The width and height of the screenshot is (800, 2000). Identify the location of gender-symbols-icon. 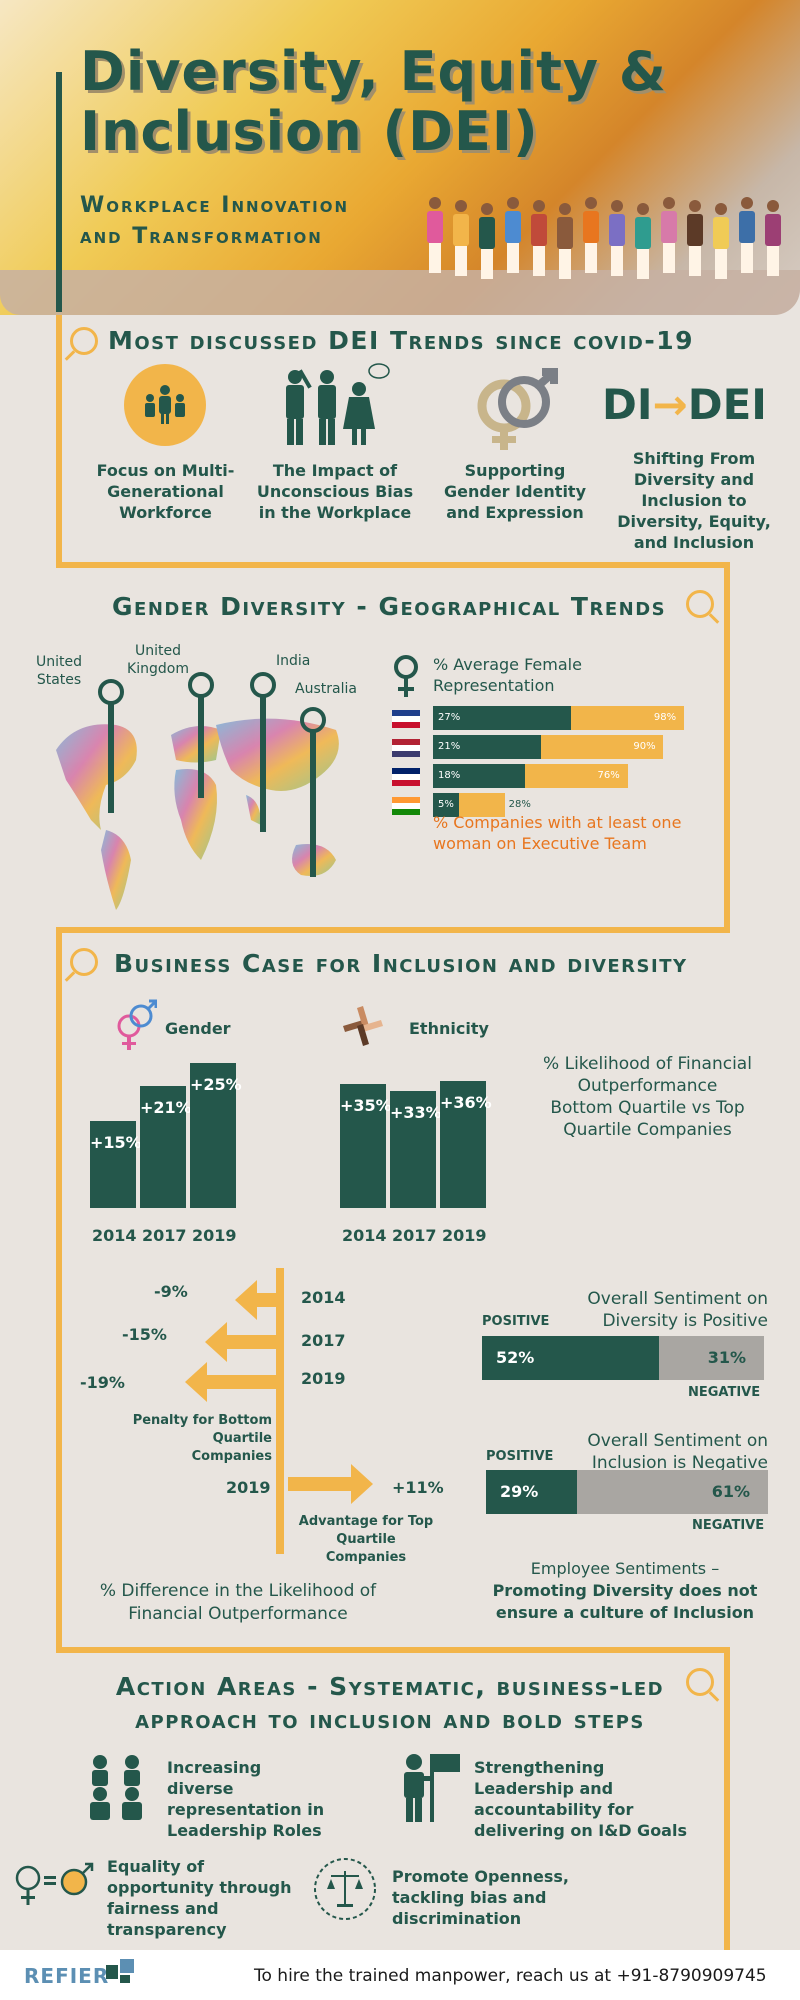
(517, 409).